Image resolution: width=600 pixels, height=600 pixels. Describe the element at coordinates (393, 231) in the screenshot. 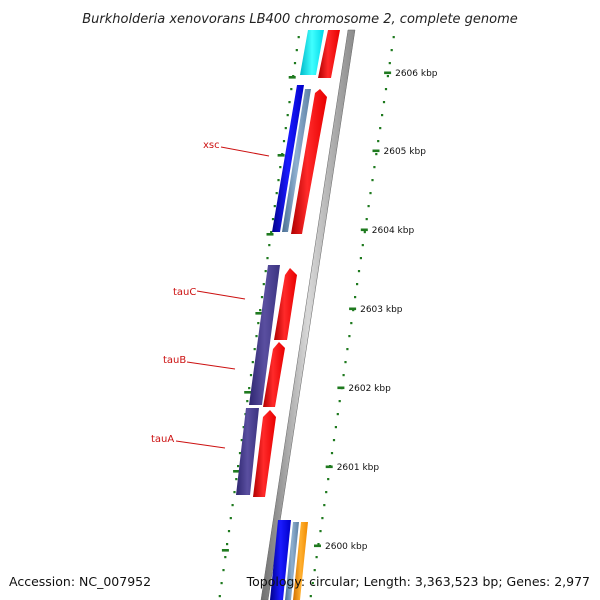

I see `scale-label: 2604 kbp` at that location.